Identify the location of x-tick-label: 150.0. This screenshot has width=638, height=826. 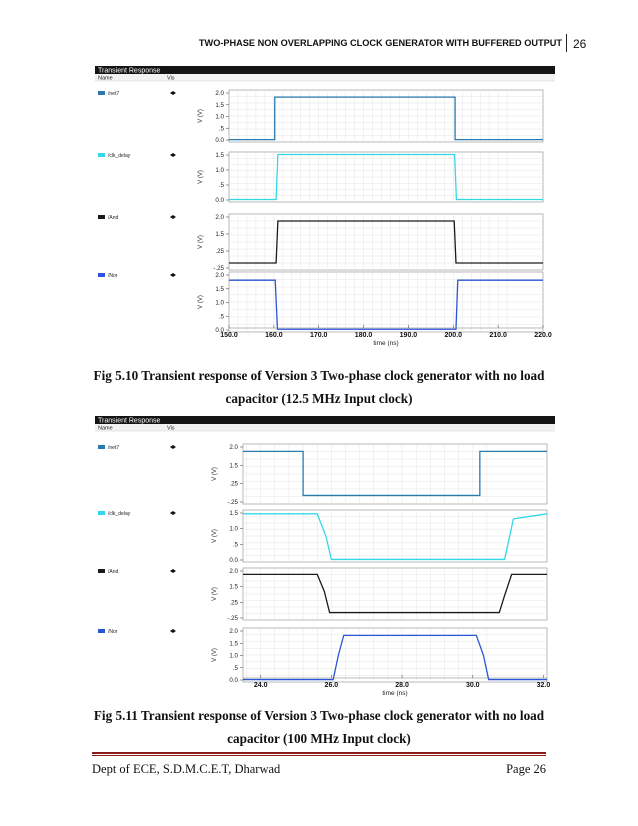
(229, 335).